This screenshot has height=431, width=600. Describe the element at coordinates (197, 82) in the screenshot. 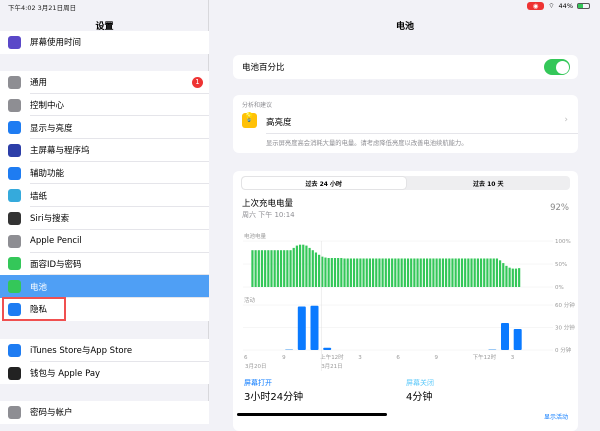

I see `notification-badge: 1` at that location.